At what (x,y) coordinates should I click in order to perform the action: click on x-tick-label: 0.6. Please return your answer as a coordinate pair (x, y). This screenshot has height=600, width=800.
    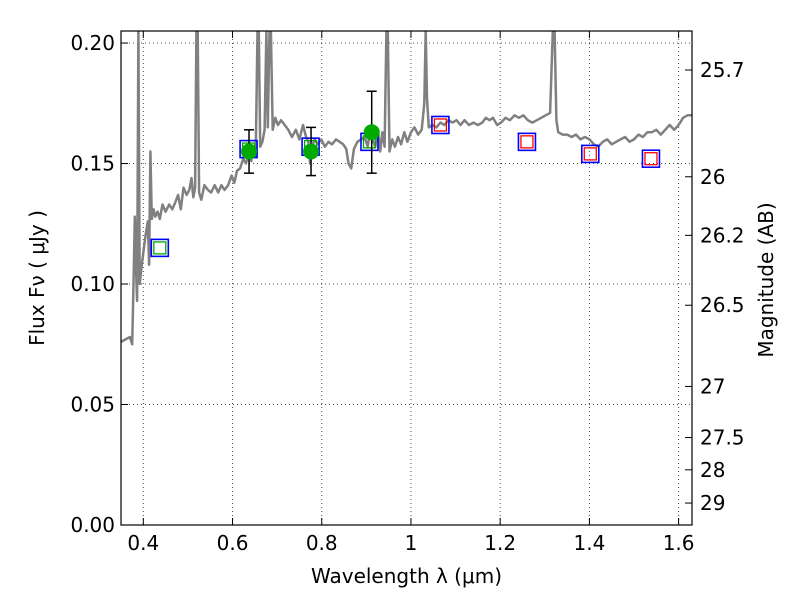
    Looking at the image, I should click on (233, 543).